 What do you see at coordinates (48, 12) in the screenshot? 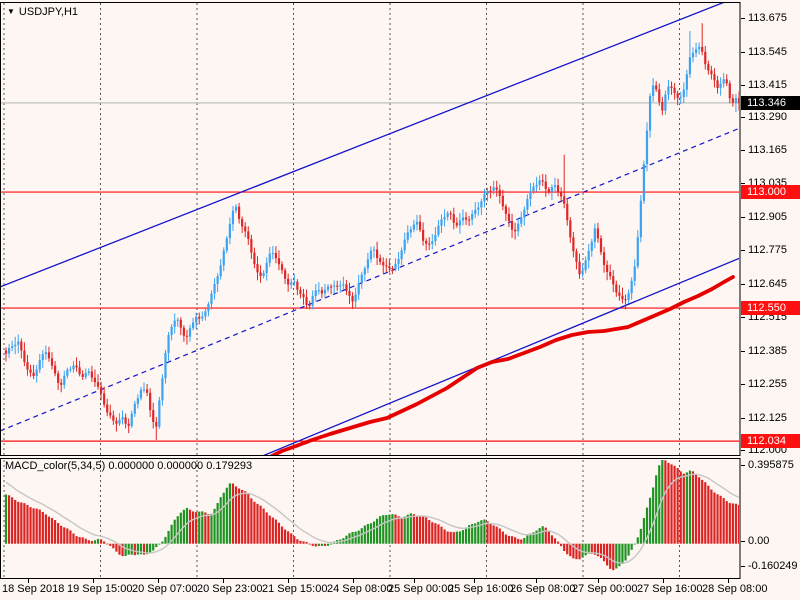
I see `symbol-title-text: USDJPY,H1` at bounding box center [48, 12].